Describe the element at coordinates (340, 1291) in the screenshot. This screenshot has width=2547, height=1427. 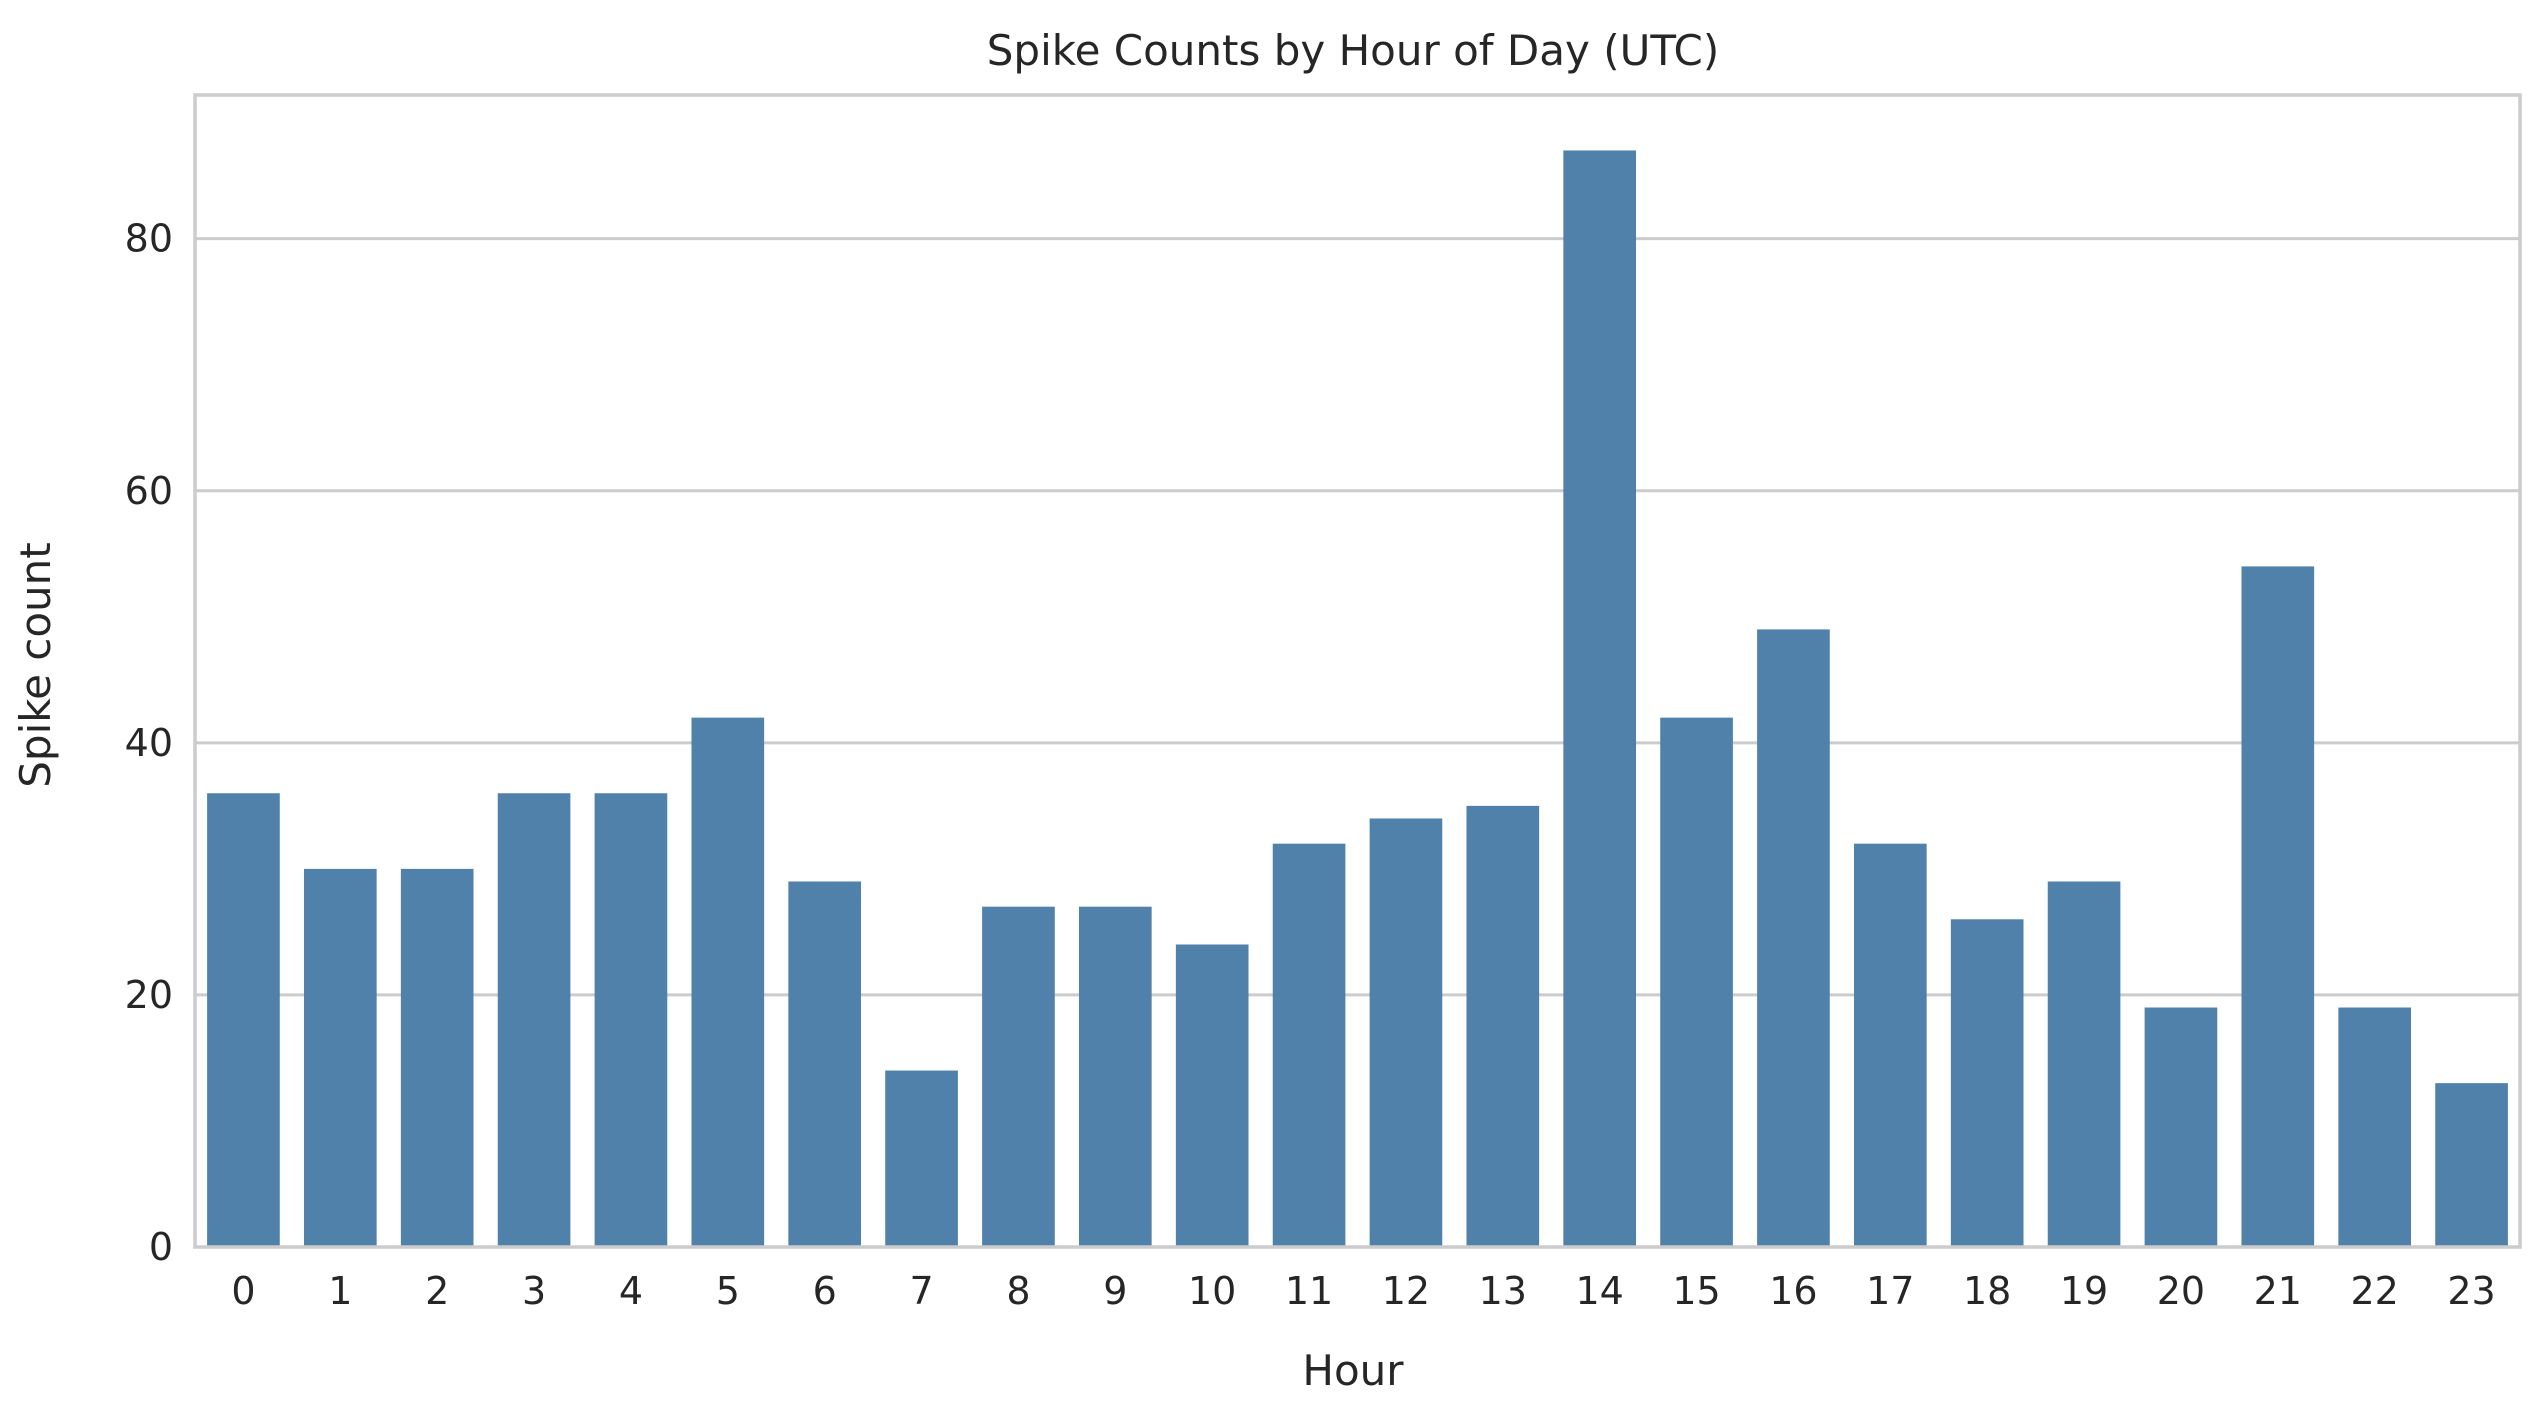
I see `x-tick-label: 1` at that location.